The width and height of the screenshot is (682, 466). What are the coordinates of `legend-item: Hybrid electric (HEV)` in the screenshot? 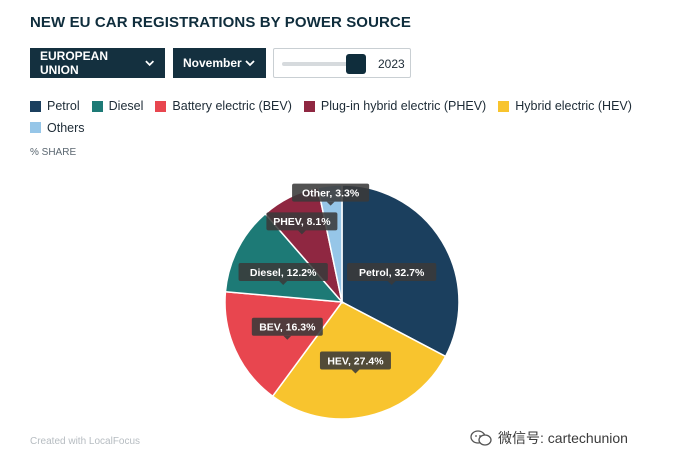 It's located at (565, 106).